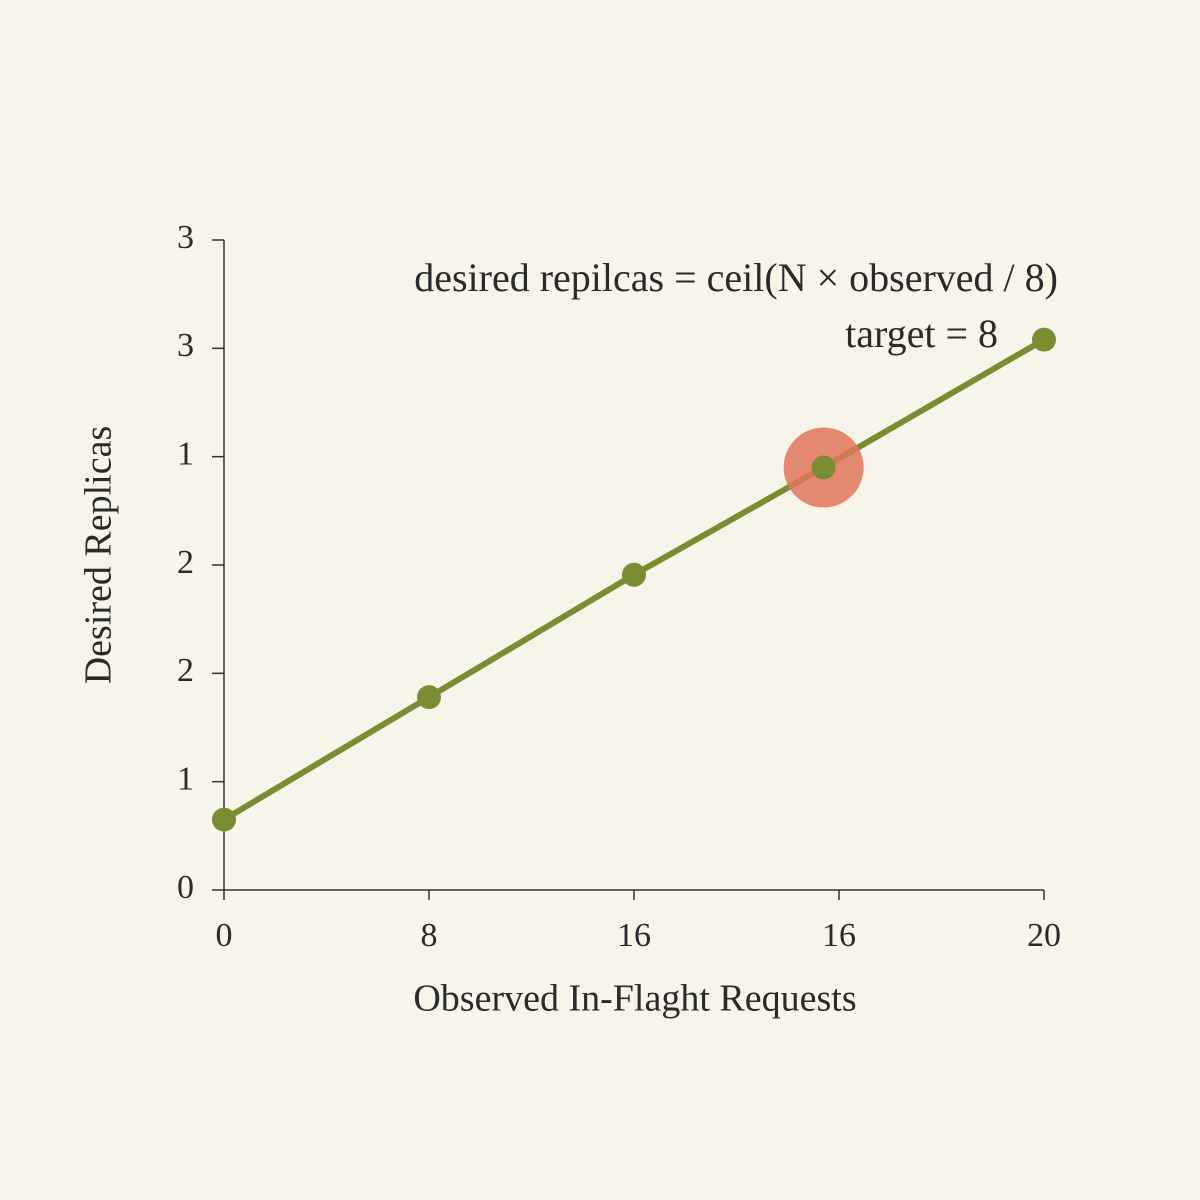 The image size is (1200, 1200). Describe the element at coordinates (634, 999) in the screenshot. I see `x-axis-label: Observed In-Flaght Requests` at that location.